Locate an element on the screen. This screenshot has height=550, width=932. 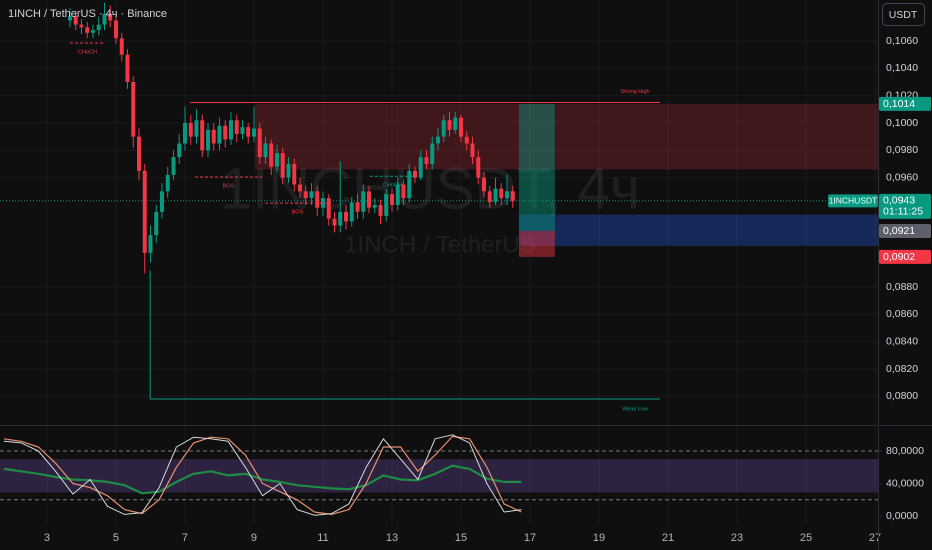
last-price-box is located at coordinates (905, 206).